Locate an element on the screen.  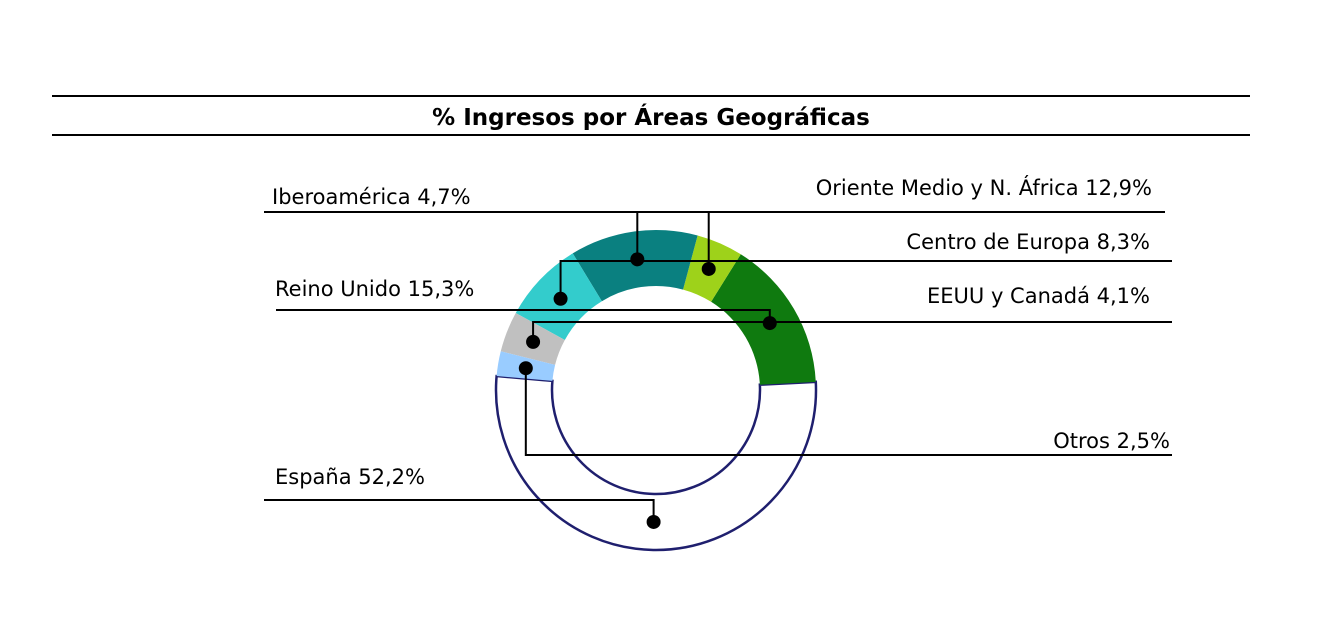
slice-label-6: Otros 2,5% is located at coordinates (1111, 441).